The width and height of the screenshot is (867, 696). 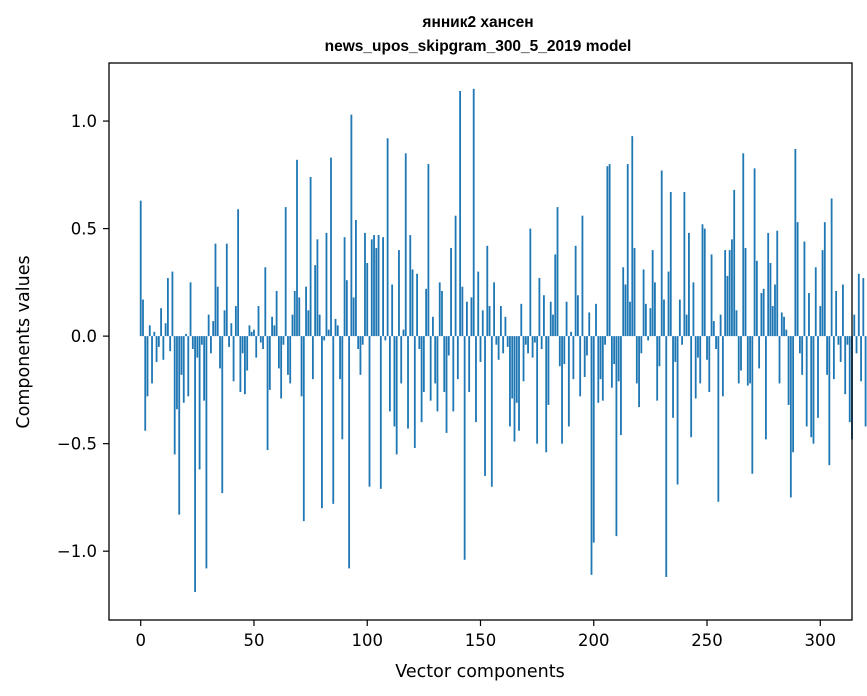 I want to click on x-tick-label: 50, so click(x=253, y=640).